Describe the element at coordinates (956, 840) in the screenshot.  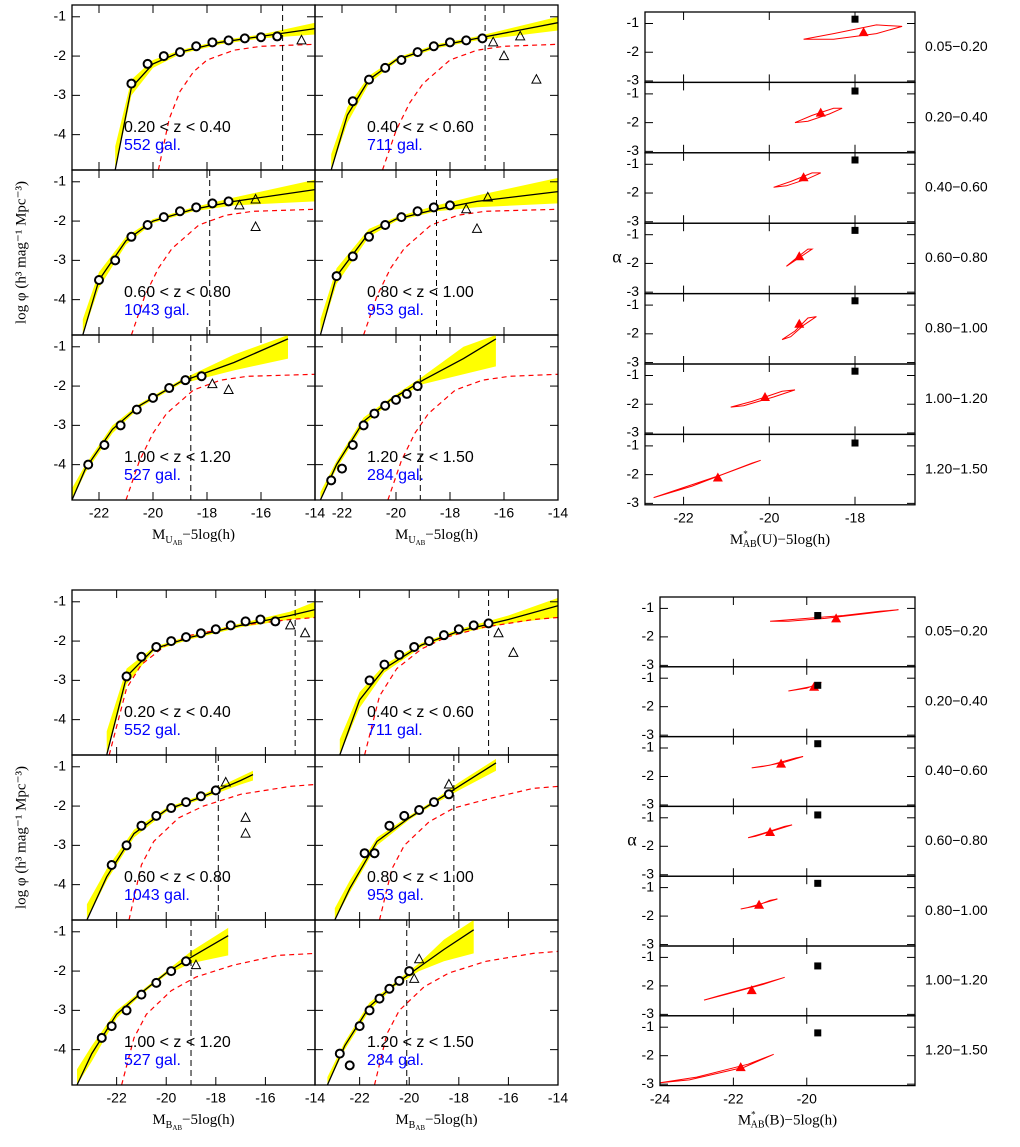
I see `redshift-label: 0.60−0.80` at that location.